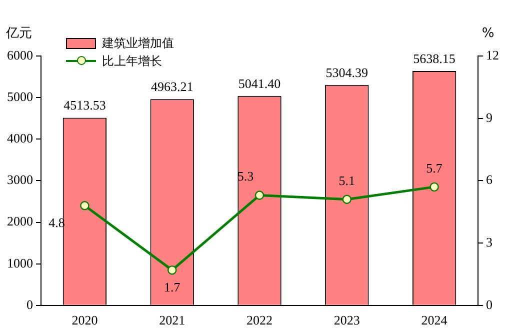 This screenshot has height=336, width=510. What do you see at coordinates (172, 286) in the screenshot?
I see `data-label: 1.7` at bounding box center [172, 286].